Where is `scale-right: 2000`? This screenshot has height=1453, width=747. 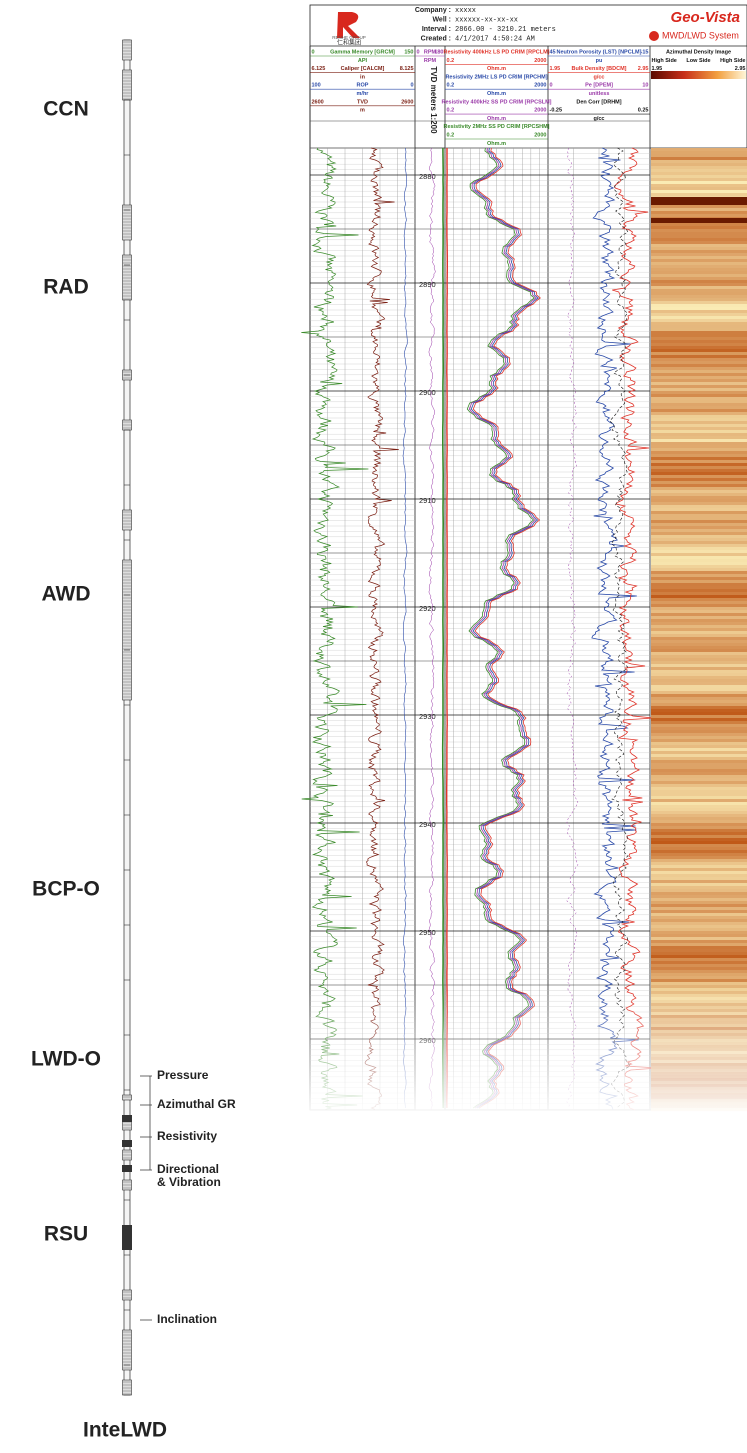 scale-right: 2000 is located at coordinates (540, 111).